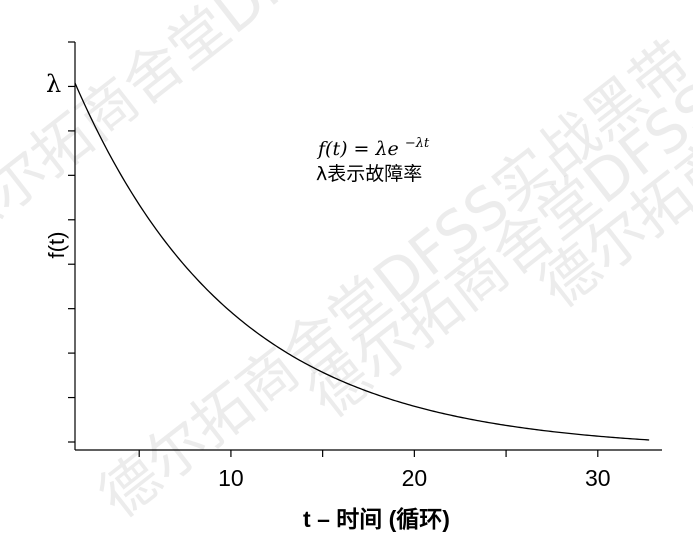 This screenshot has width=693, height=551. I want to click on x-axis-ticks, so click(368, 453).